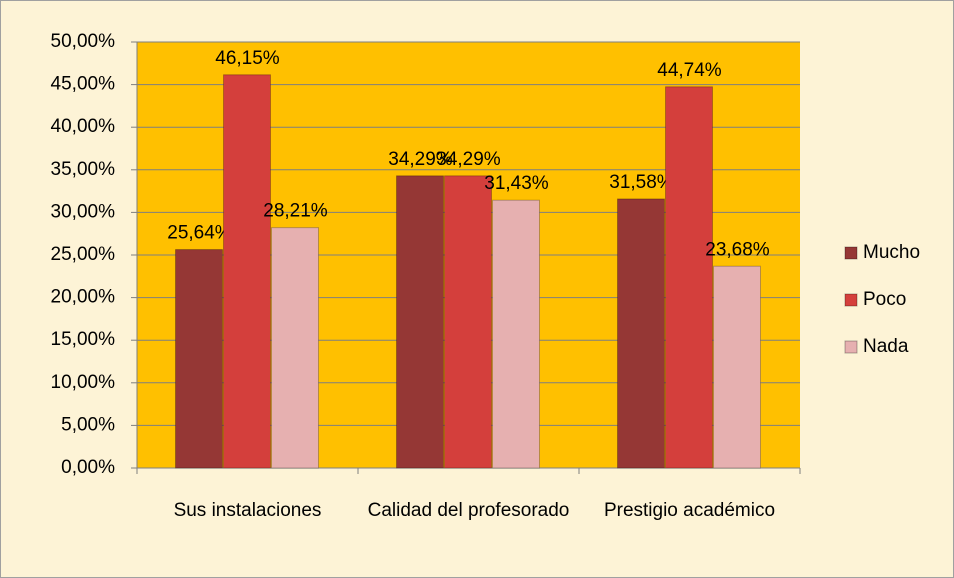 The height and width of the screenshot is (578, 954). Describe the element at coordinates (83, 126) in the screenshot. I see `y-tick-label: 40,00%` at that location.